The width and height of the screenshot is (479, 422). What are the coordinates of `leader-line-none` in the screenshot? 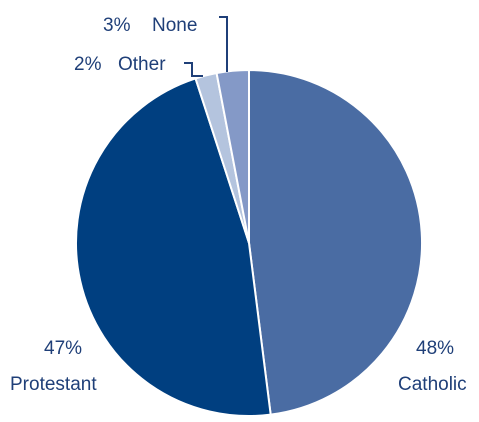 It's located at (223, 44).